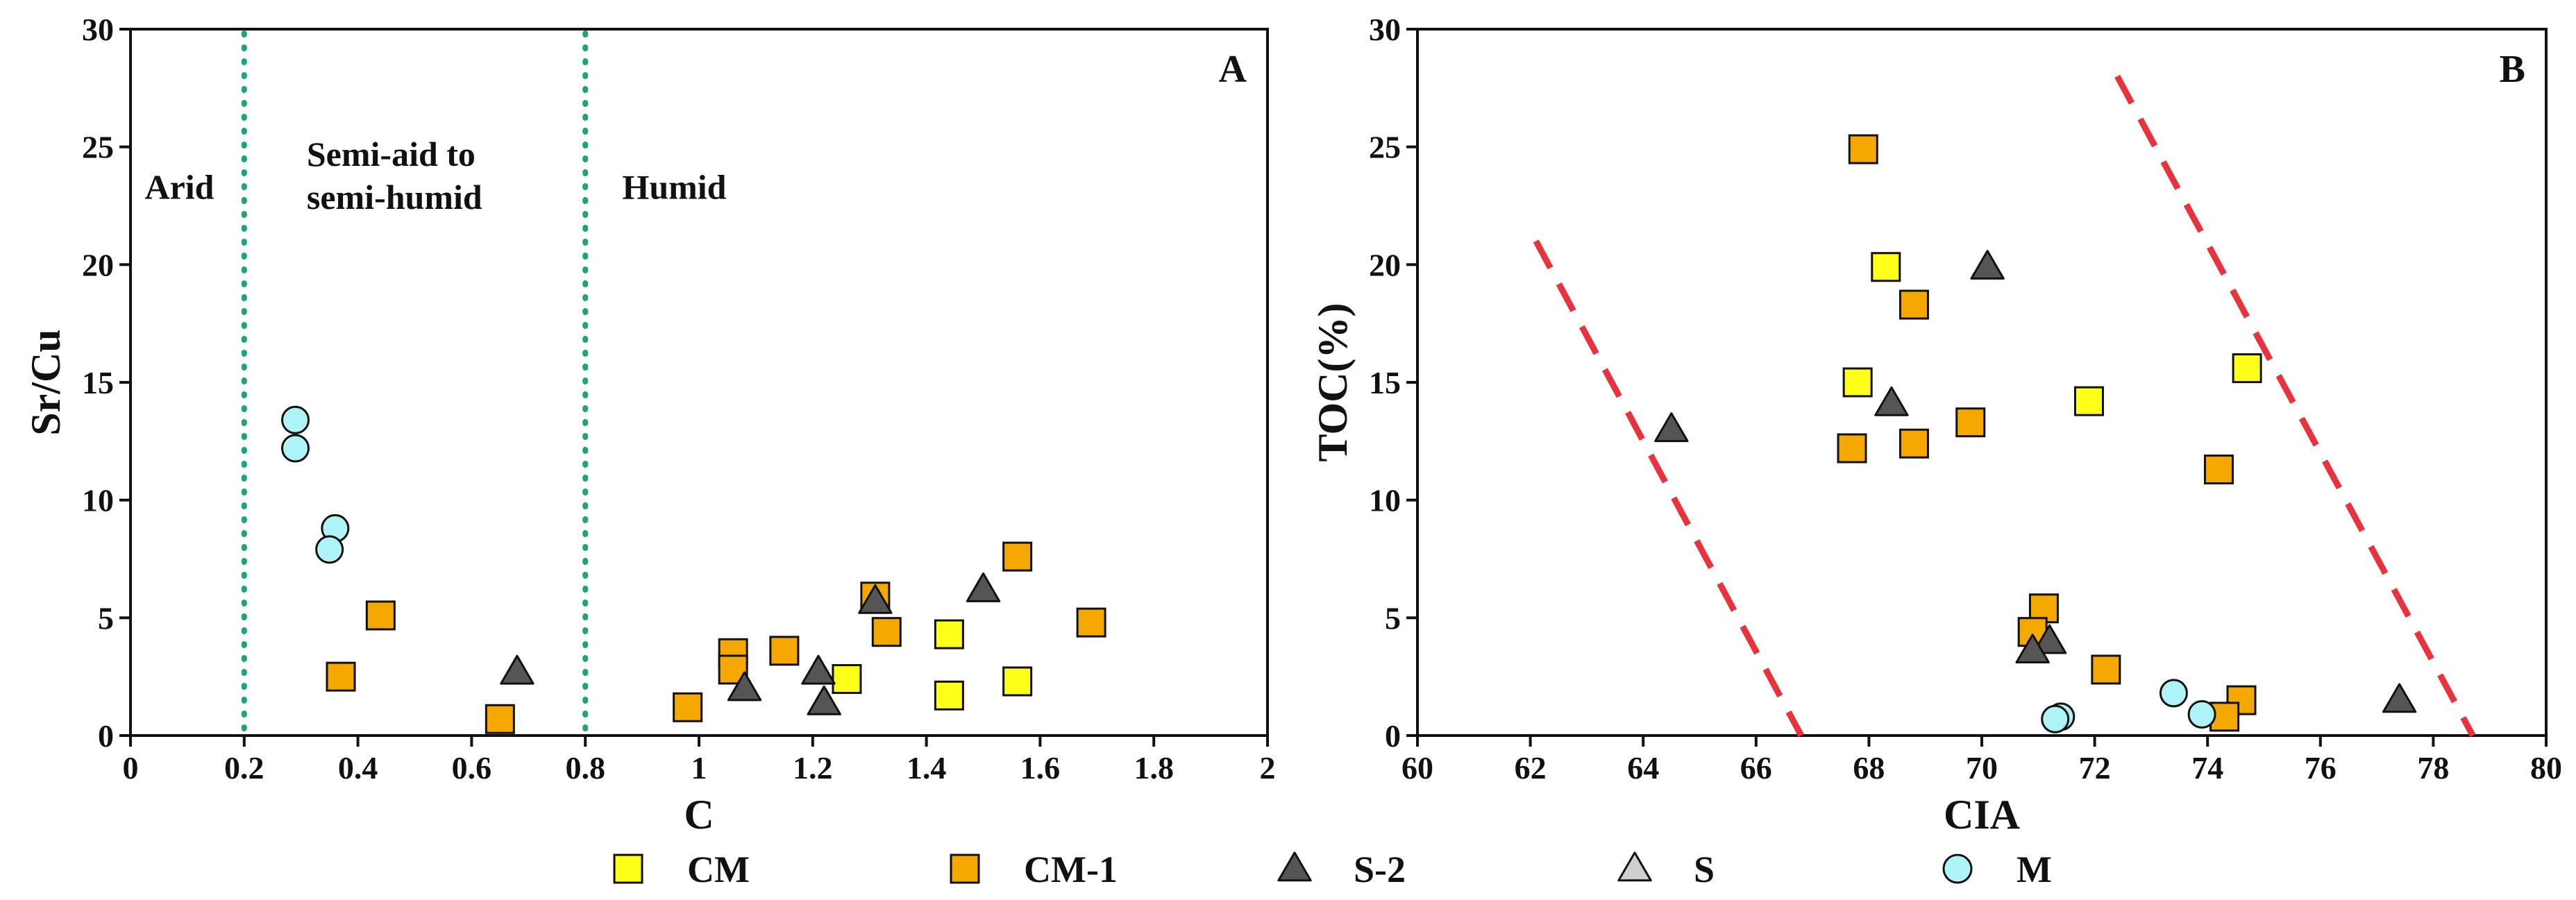  I want to click on x-tick-label: 1, so click(699, 768).